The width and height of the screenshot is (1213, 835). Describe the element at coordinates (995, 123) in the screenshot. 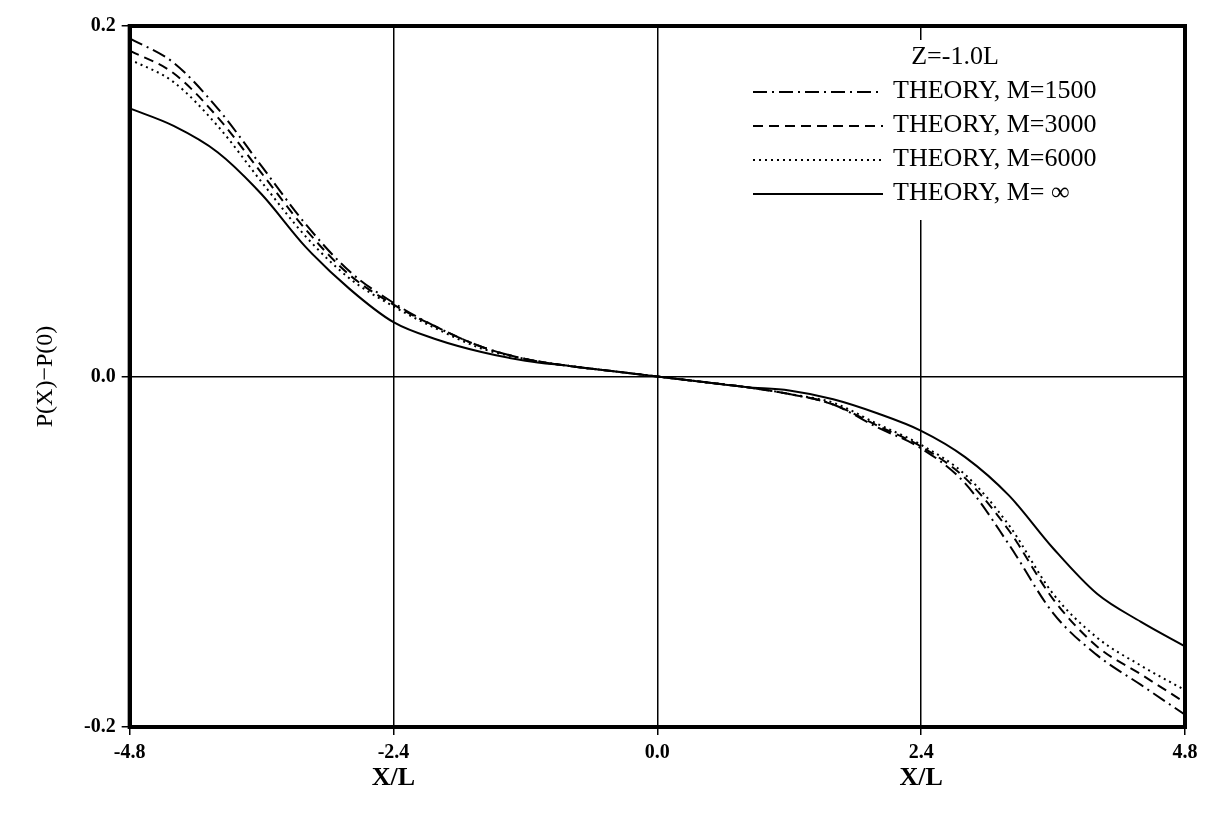

I see `legend-label: THEORY, M=3000` at that location.